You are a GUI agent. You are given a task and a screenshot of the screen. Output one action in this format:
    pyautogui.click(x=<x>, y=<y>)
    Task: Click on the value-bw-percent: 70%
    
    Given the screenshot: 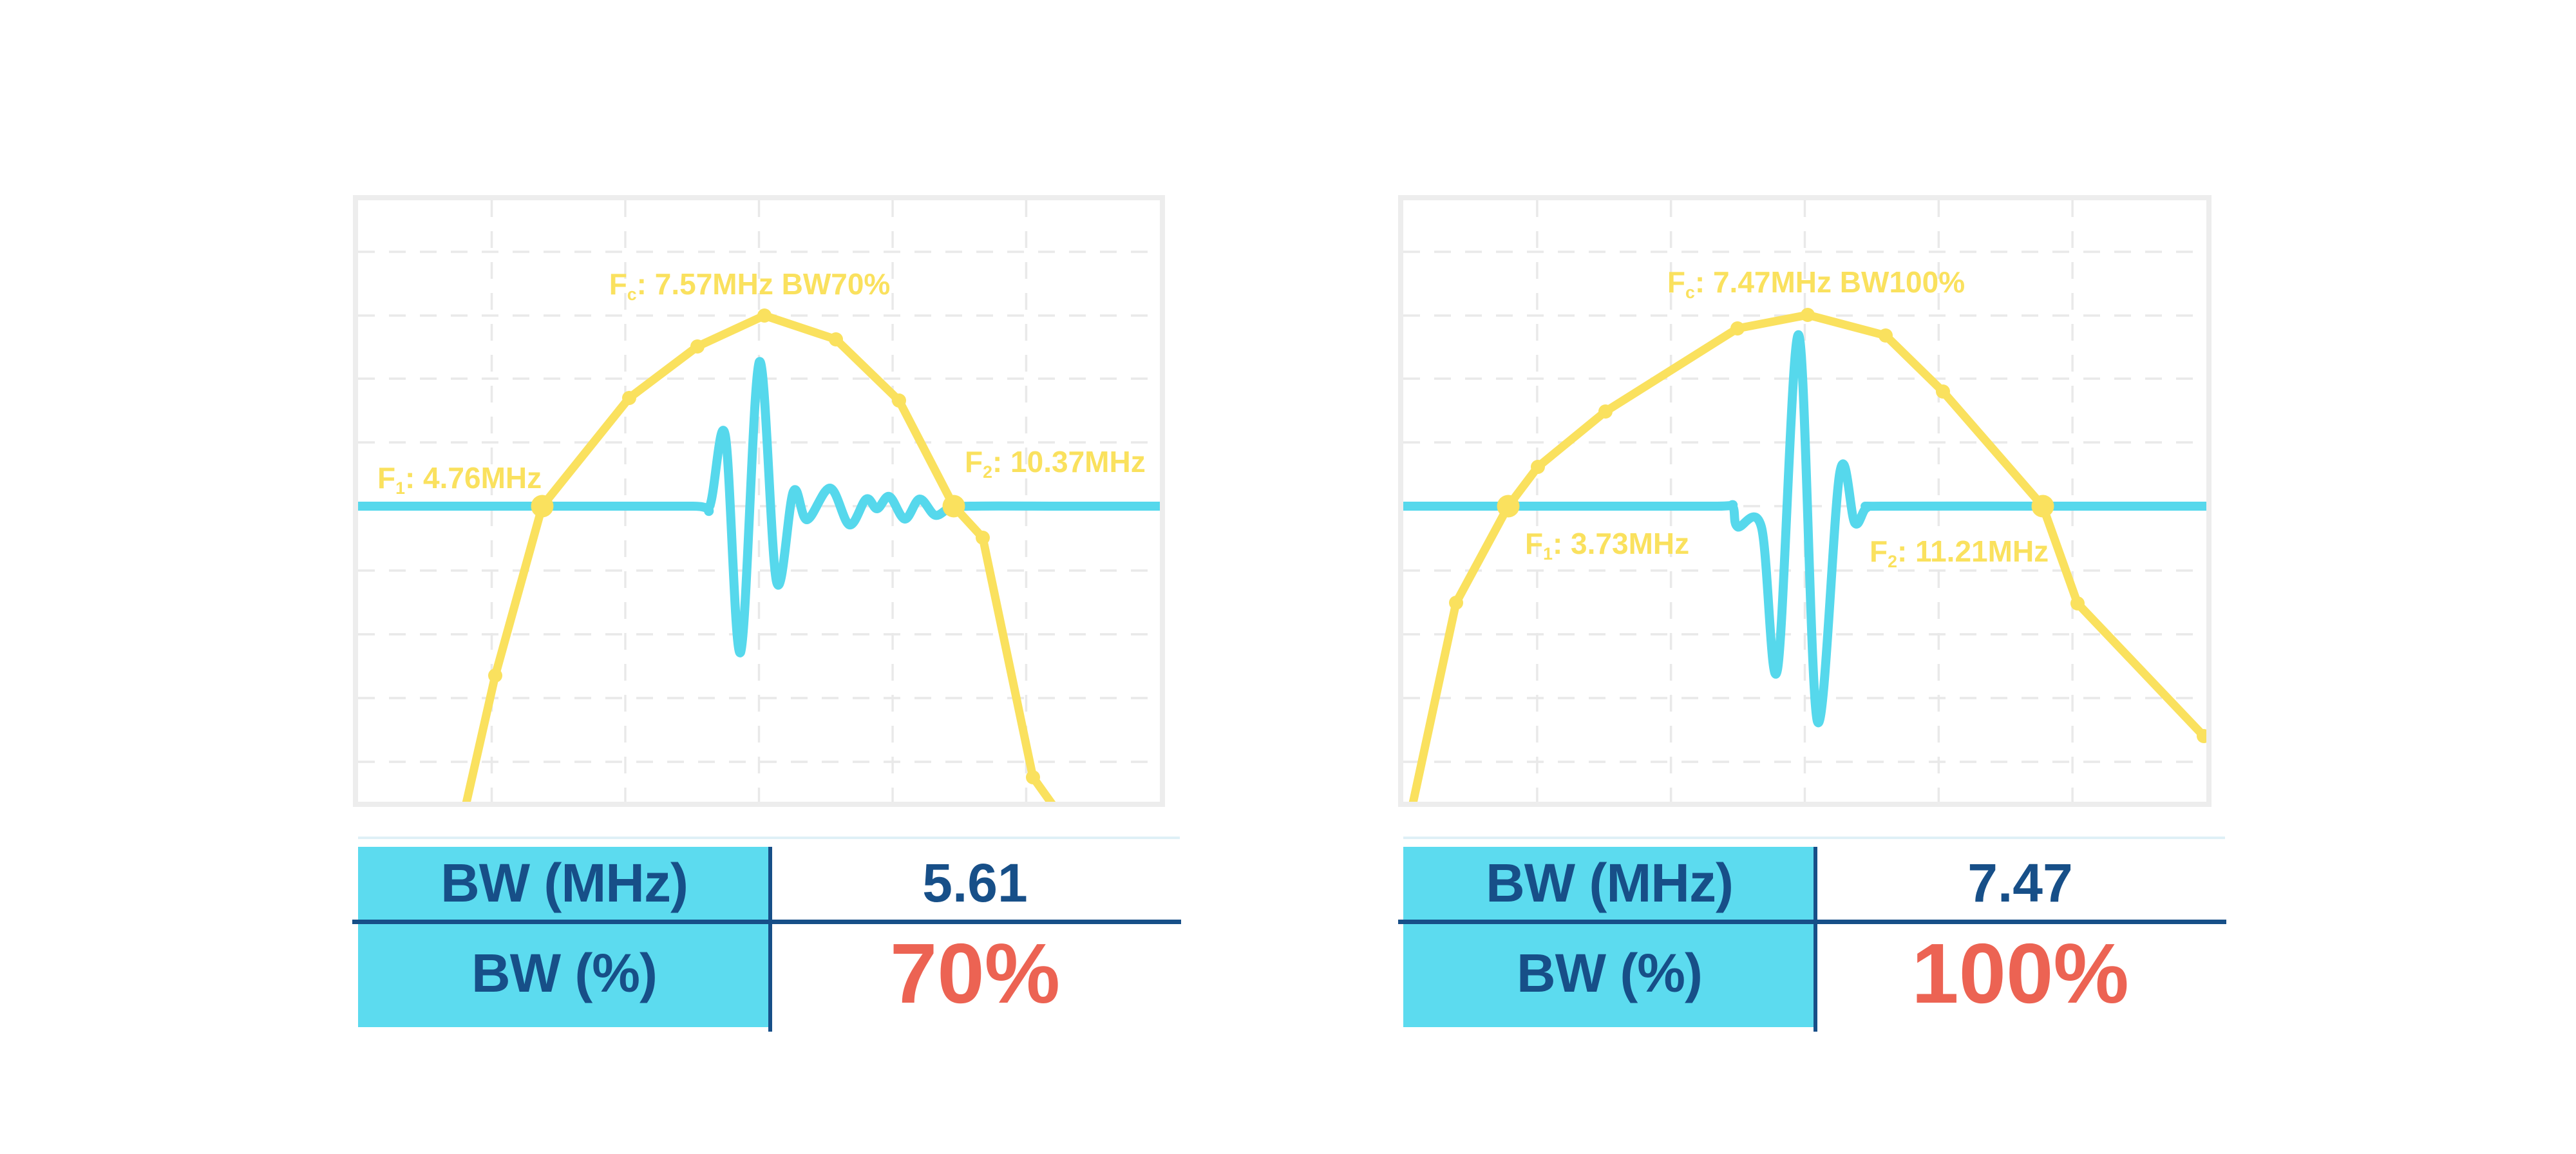 What is the action you would take?
    pyautogui.click(x=975, y=973)
    